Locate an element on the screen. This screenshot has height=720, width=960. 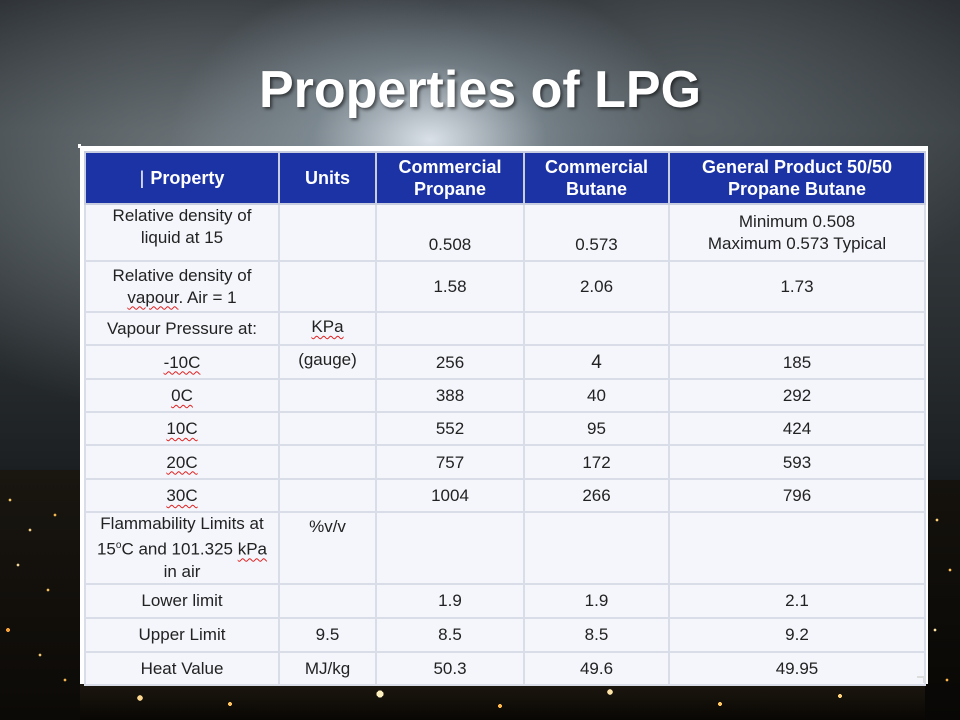
row-upper-limit-propane: 8.5 is located at coordinates (450, 634).